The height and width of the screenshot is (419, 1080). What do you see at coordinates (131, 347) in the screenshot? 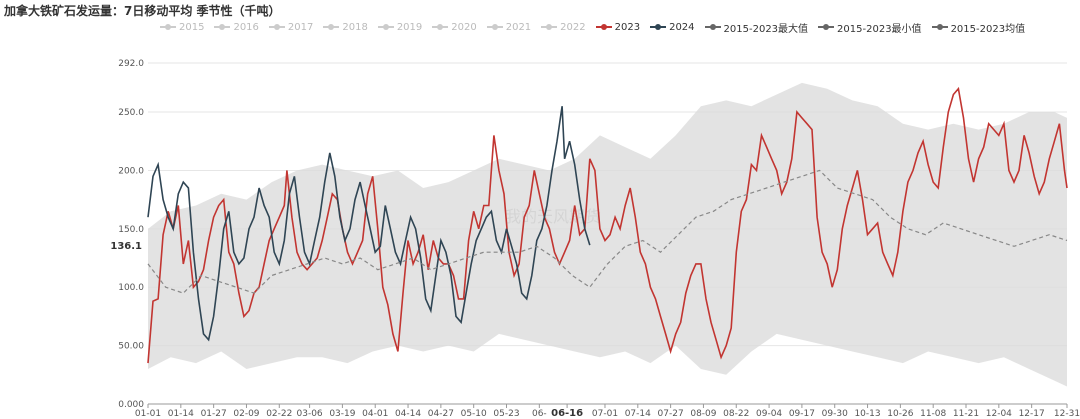
I see `y-tick-label: 50.00` at bounding box center [131, 347].